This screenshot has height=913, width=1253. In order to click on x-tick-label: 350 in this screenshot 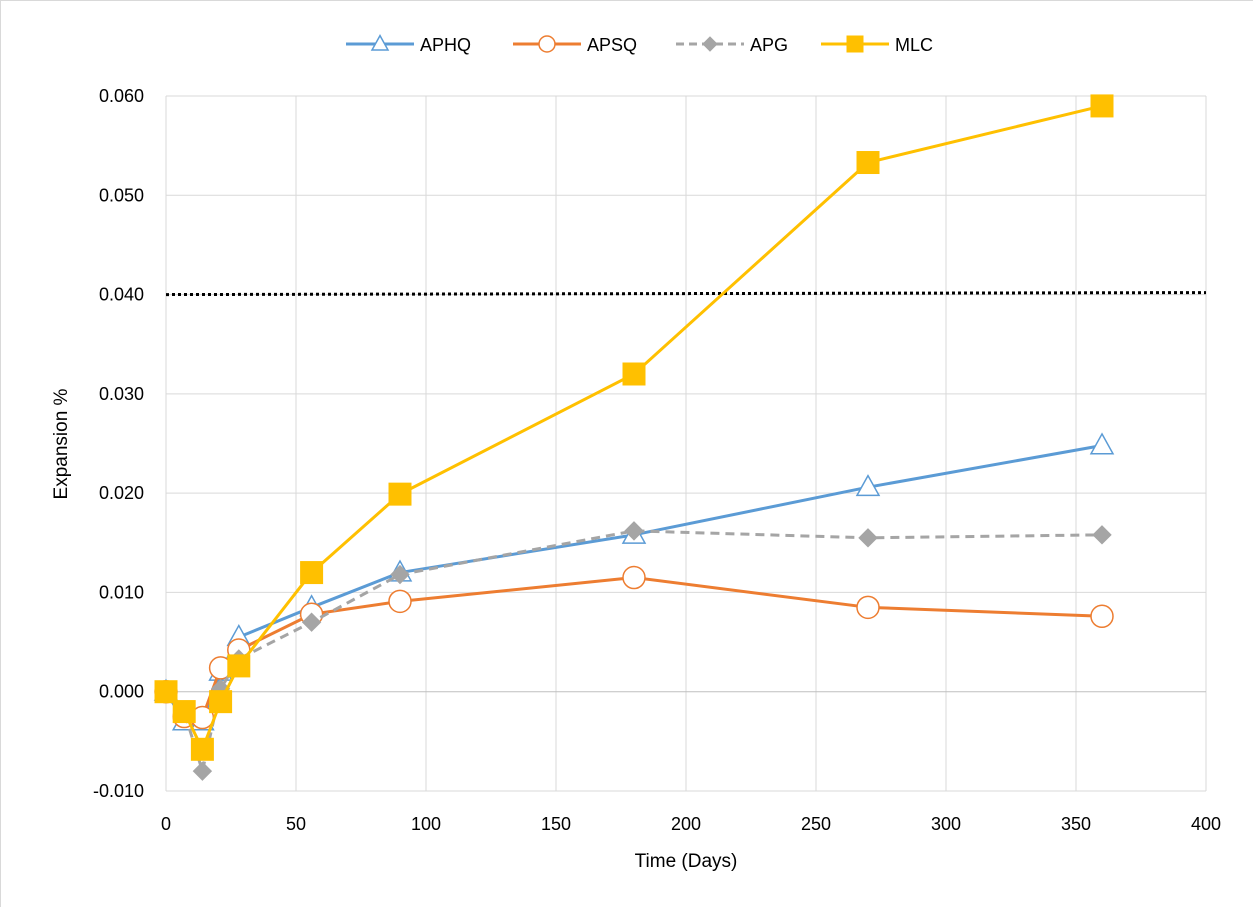, I will do `click(1076, 824)`.